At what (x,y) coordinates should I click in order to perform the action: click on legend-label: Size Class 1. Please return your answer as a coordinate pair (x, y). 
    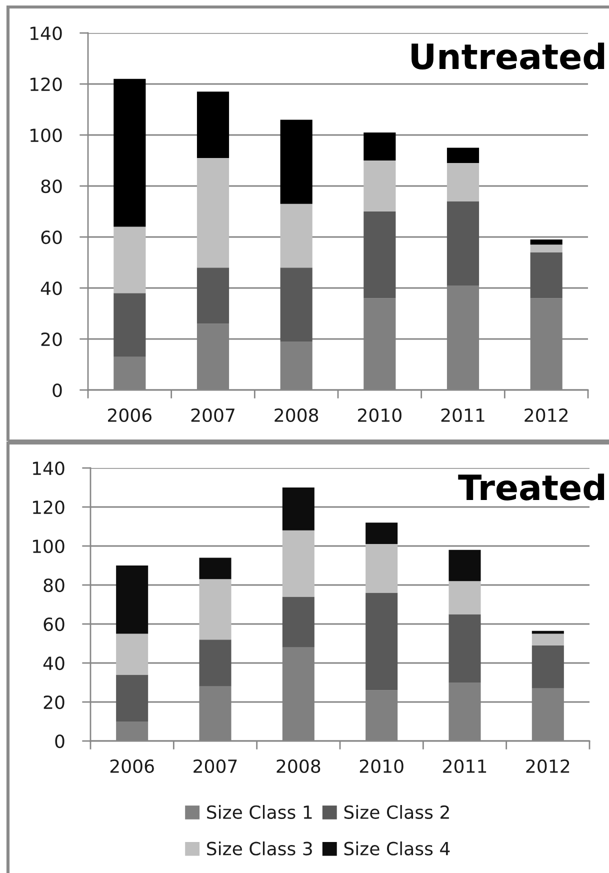
    Looking at the image, I should click on (259, 812).